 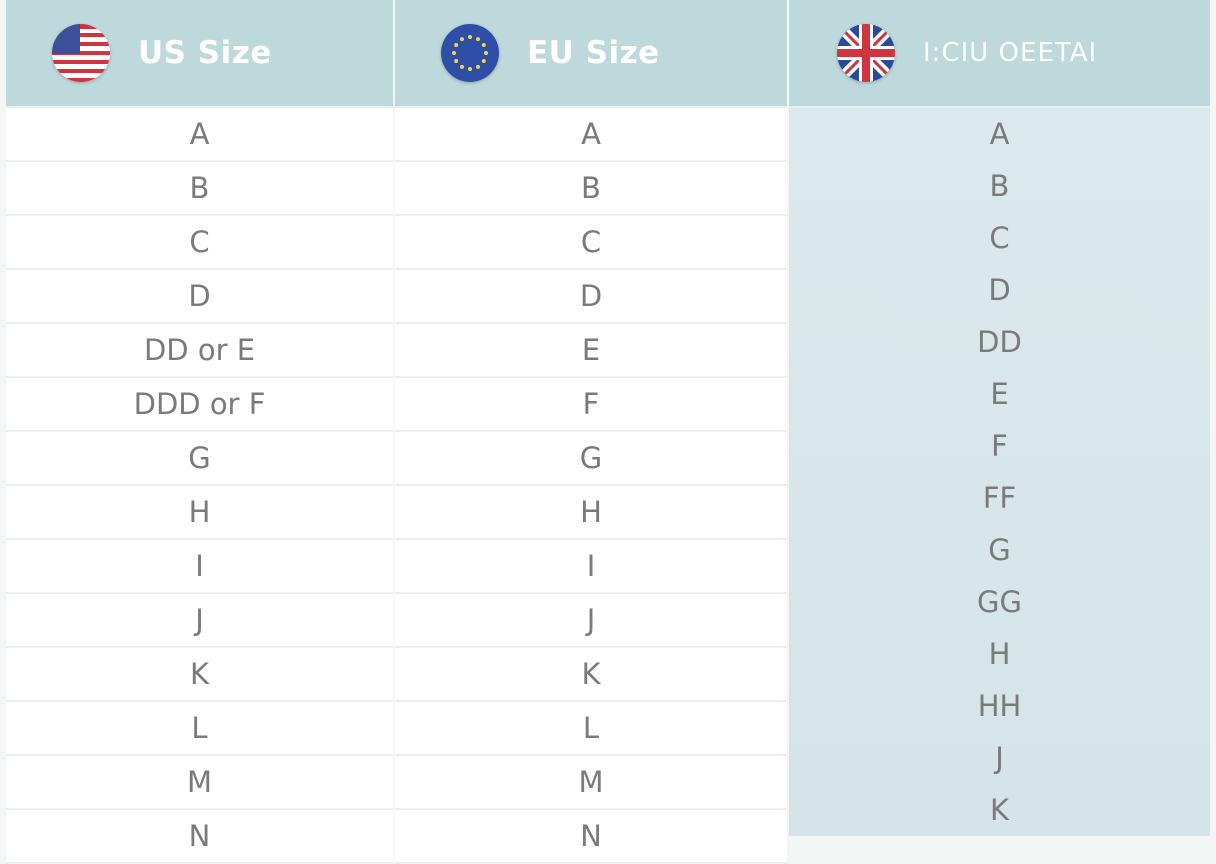 I want to click on us-flag-icon, so click(x=81, y=53).